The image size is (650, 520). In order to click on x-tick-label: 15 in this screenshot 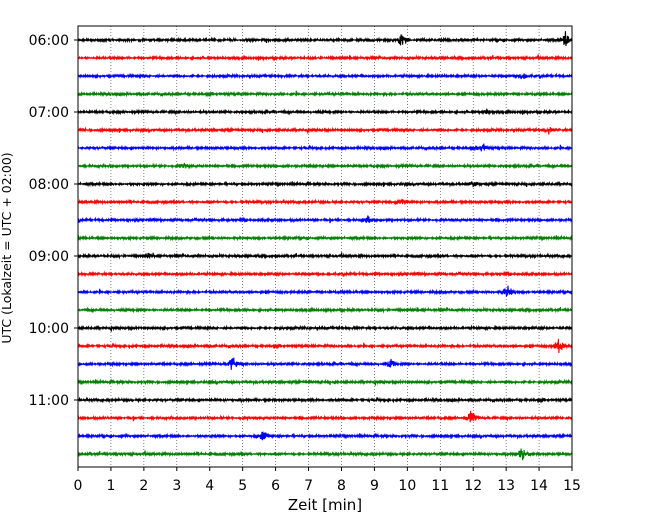, I will do `click(572, 486)`.